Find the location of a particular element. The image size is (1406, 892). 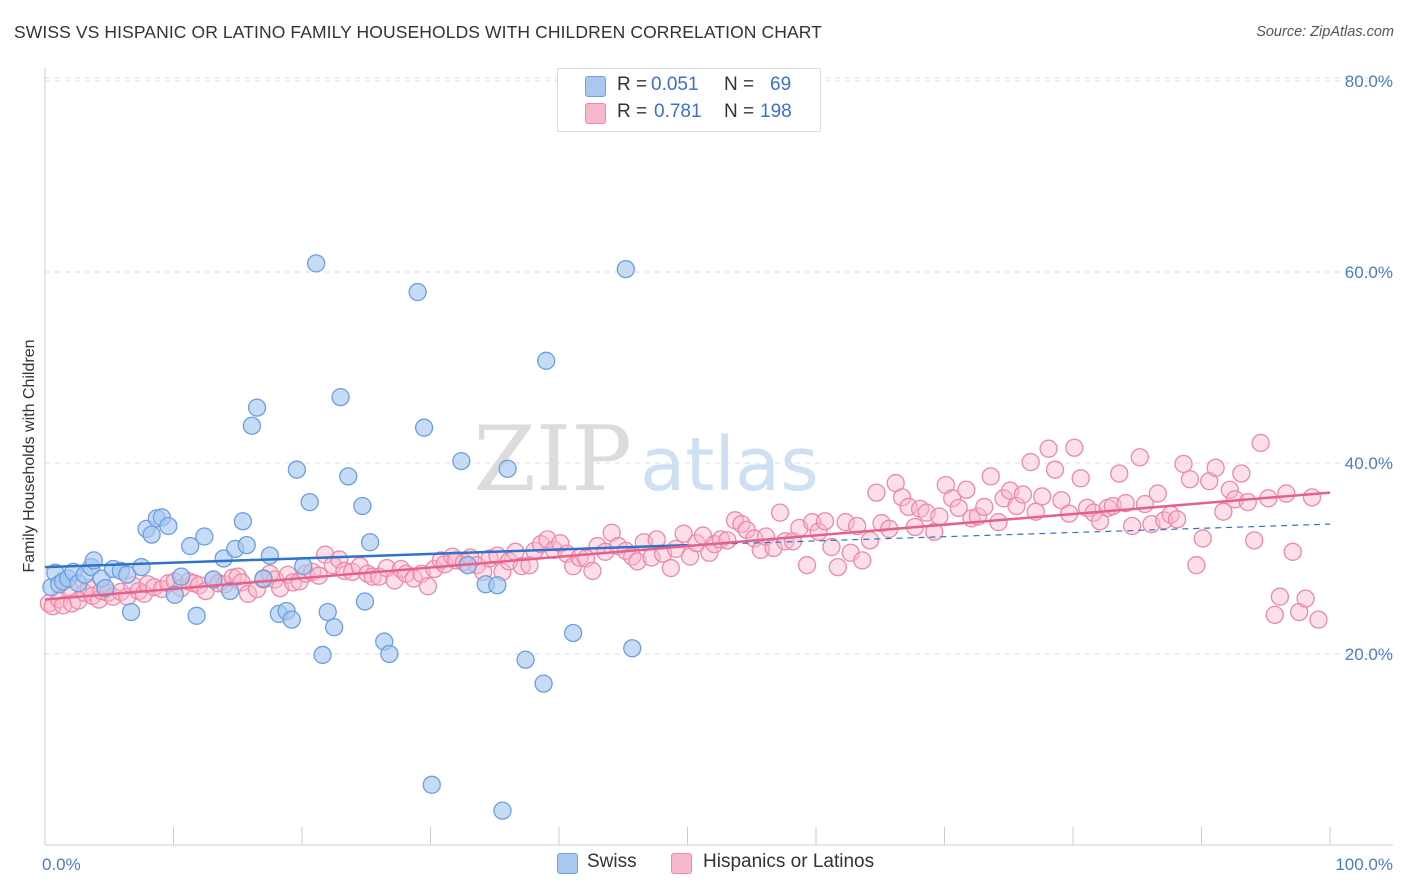

watermark-atlas: atlas is located at coordinates (729, 465).